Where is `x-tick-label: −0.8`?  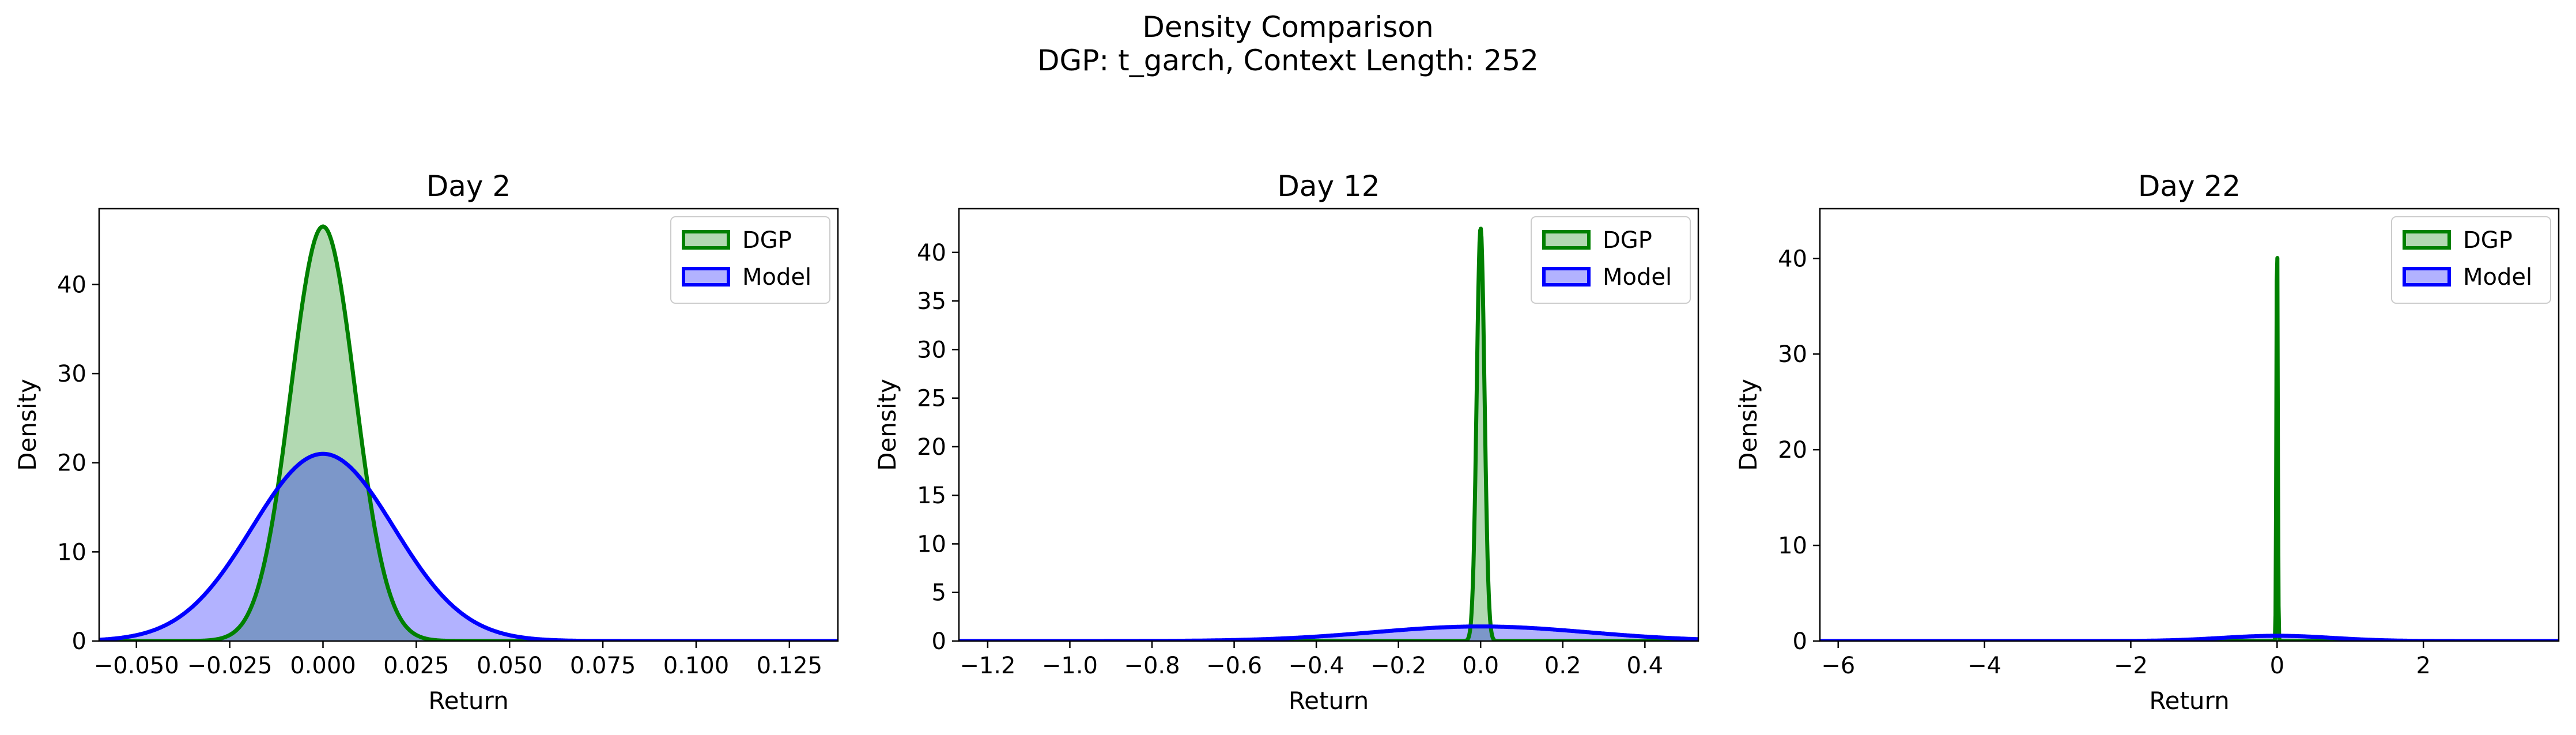
x-tick-label: −0.8 is located at coordinates (1152, 666).